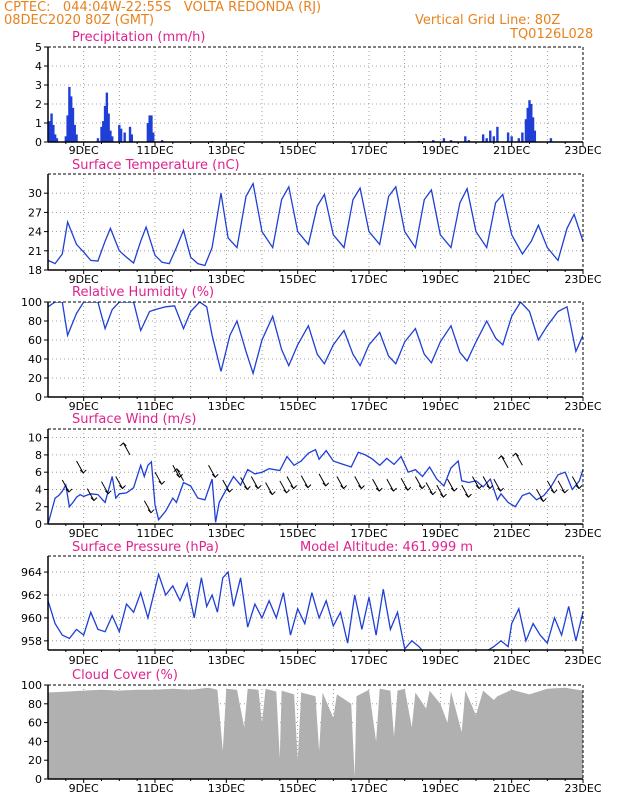 Image resolution: width=618 pixels, height=800 pixels. Describe the element at coordinates (35, 760) in the screenshot. I see `y-tick-label: 20` at that location.